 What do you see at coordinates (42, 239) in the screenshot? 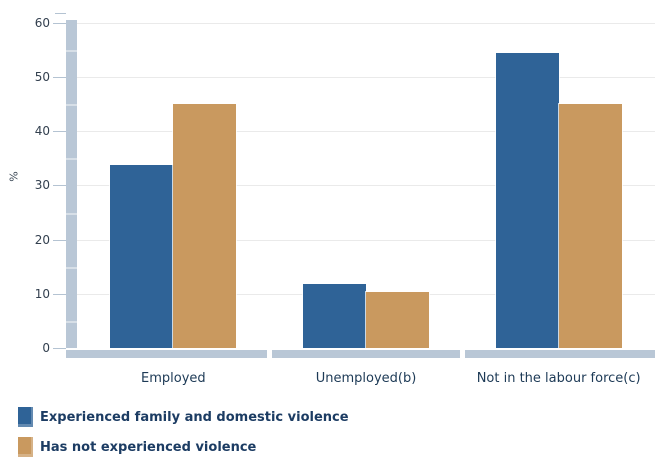
I see `y-axis-tick-label: 20` at bounding box center [42, 239].